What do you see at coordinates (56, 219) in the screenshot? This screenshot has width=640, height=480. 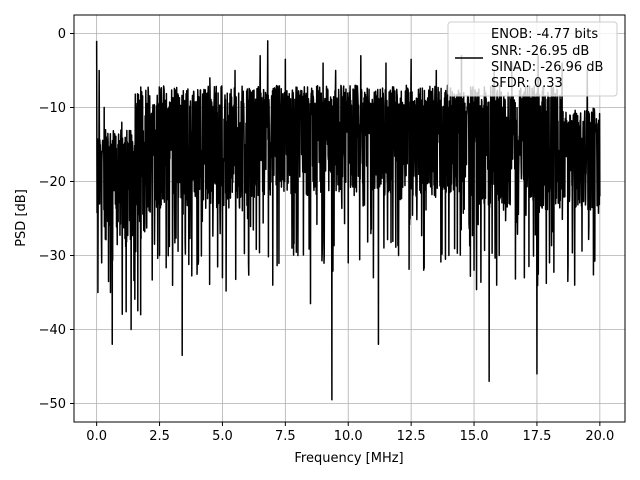 I see `y-axis-ticks: 0 −10 −20 −30 −40 −50` at bounding box center [56, 219].